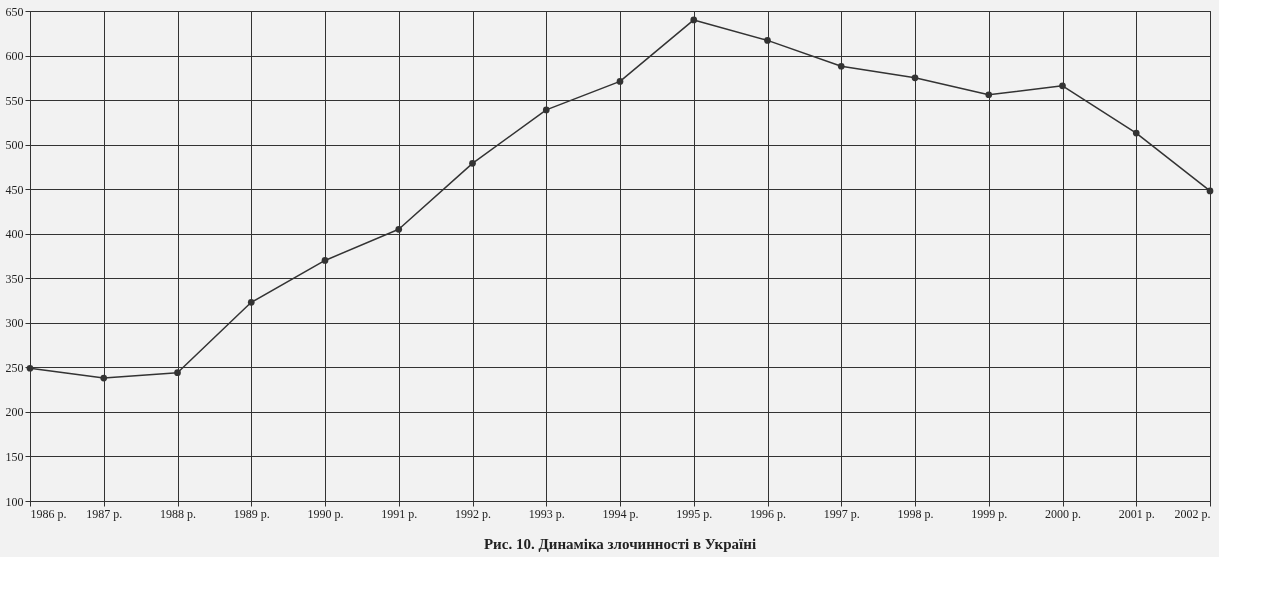 The height and width of the screenshot is (612, 1266). I want to click on y-tick-label: 450, so click(14, 189).